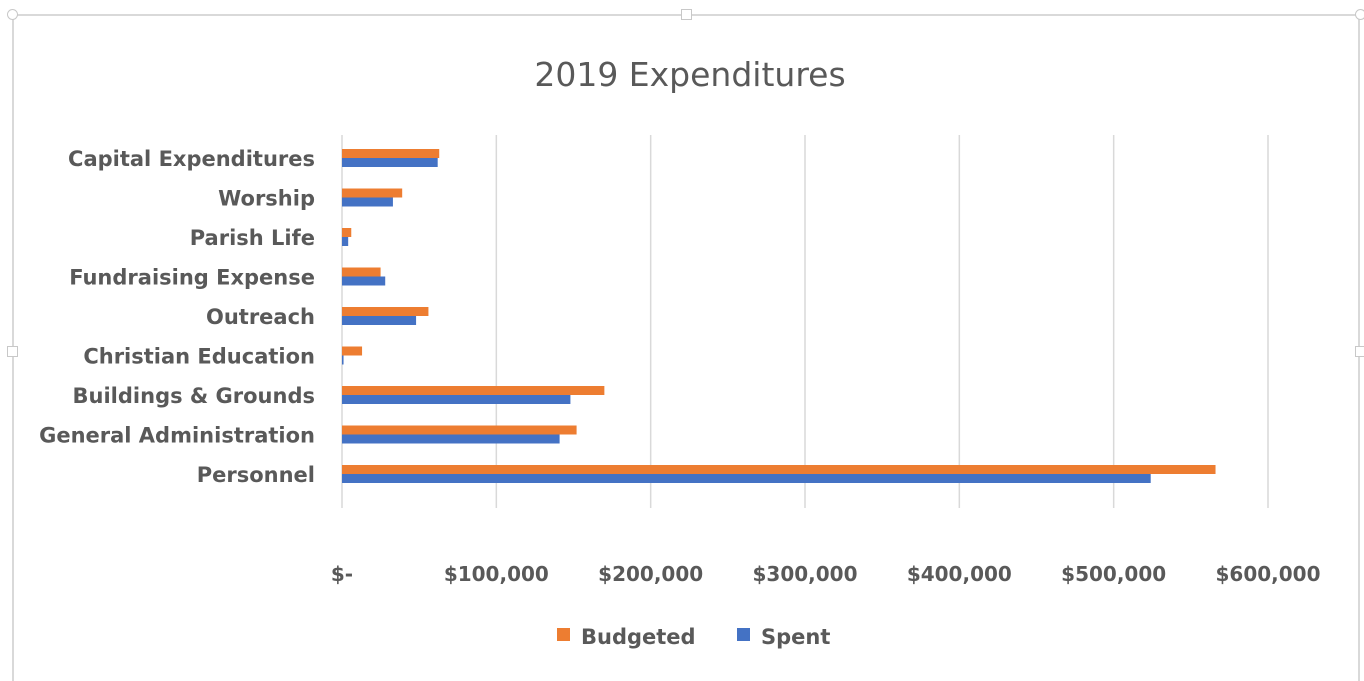  Describe the element at coordinates (192, 278) in the screenshot. I see `category-label-fundraising-expense: Fundraising Expense` at that location.